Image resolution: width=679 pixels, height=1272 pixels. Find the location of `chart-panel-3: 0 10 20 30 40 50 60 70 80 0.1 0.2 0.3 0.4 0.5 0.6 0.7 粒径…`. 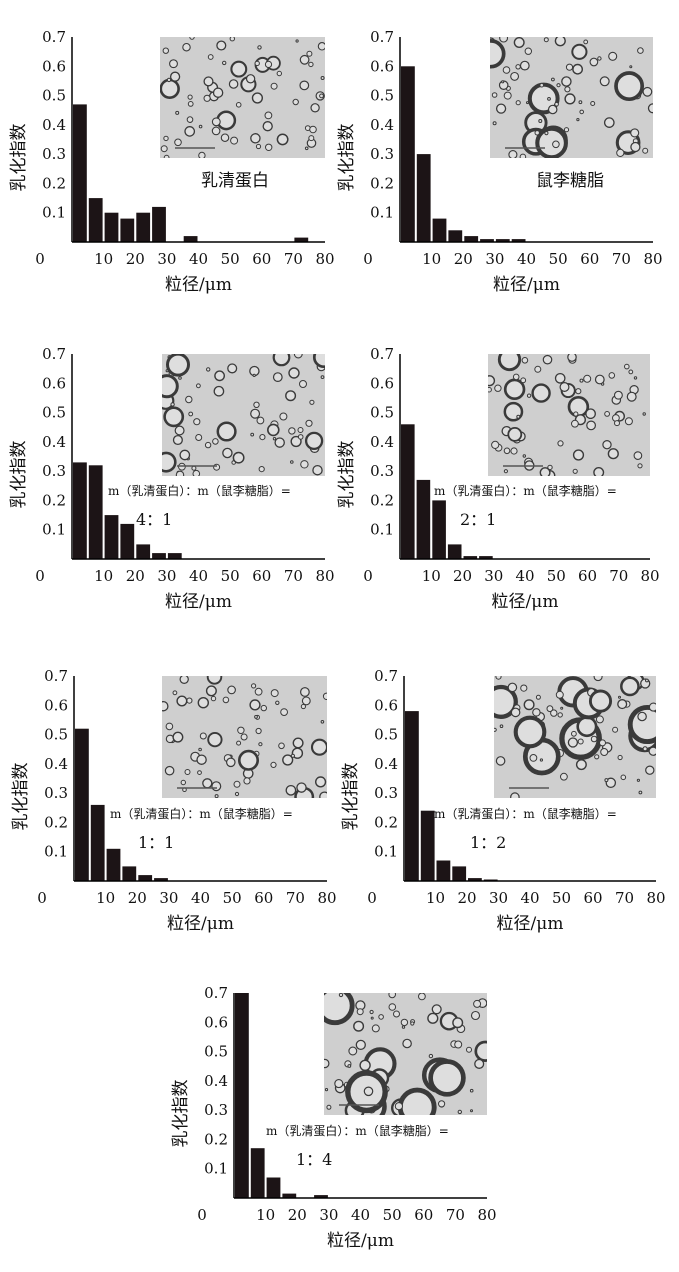

chart-panel-3: 0 10 20 30 40 50 60 70 80 0.1 0.2 0.3 0.4 0.5 0.6 0.7 粒径… is located at coordinates (172, 478).